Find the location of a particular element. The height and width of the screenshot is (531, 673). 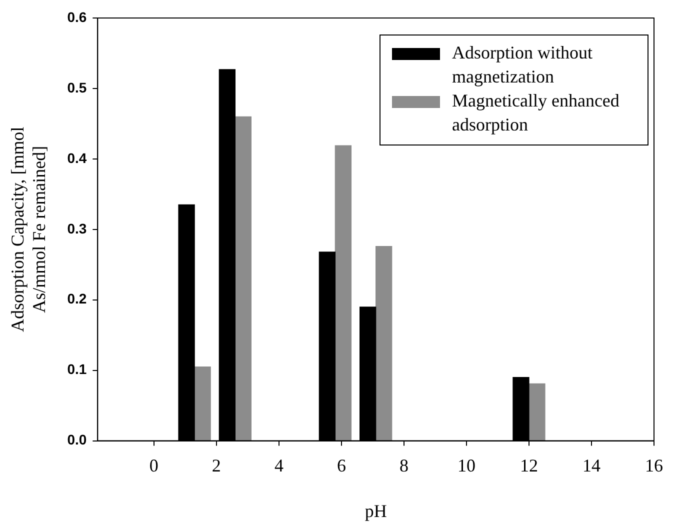

x-tick-label: 4 is located at coordinates (279, 465).